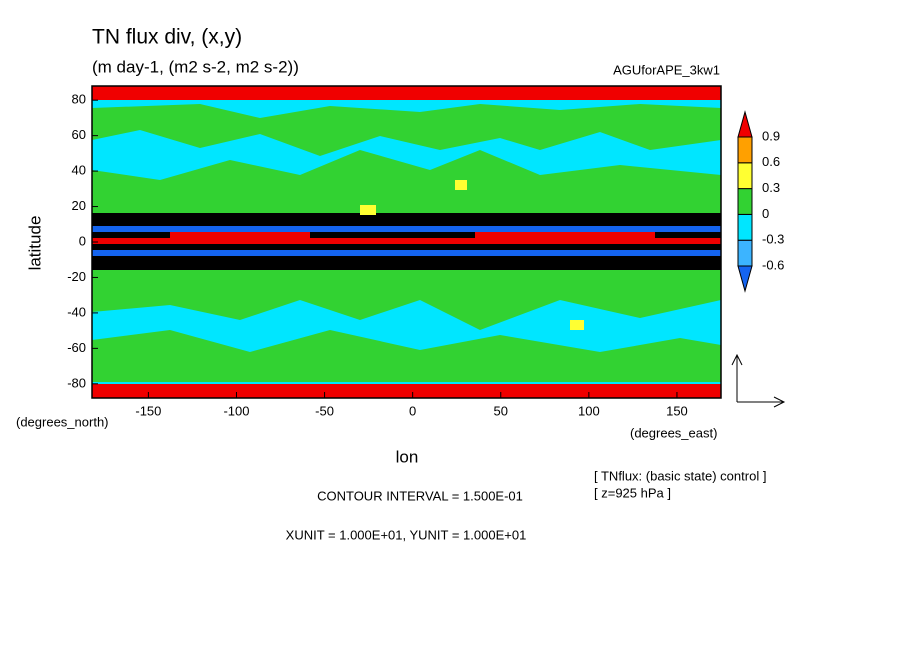 This screenshot has width=904, height=659. Describe the element at coordinates (76, 347) in the screenshot. I see `y-tick-label: -60` at that location.